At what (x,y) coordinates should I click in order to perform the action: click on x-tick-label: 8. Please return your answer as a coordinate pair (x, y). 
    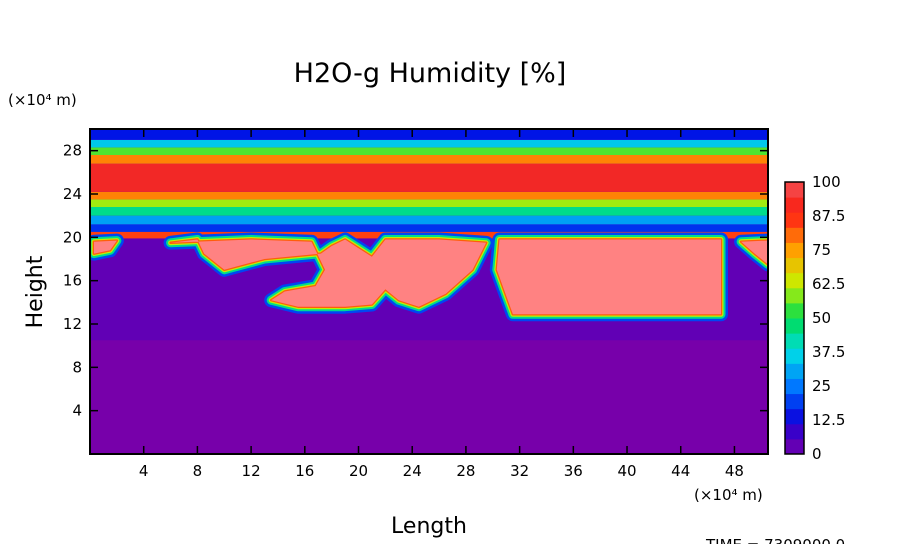
    Looking at the image, I should click on (198, 471).